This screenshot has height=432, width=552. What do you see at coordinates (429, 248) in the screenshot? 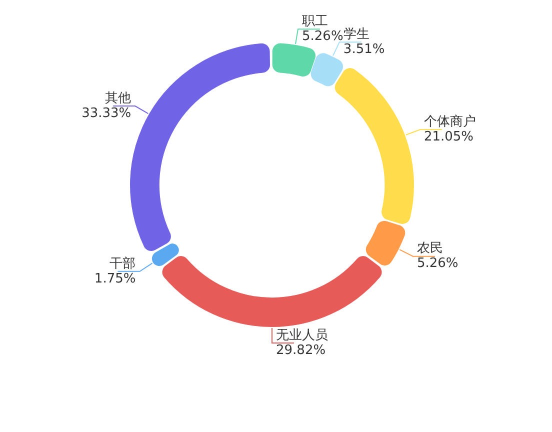
I see `slice-label: 农民` at bounding box center [429, 248].